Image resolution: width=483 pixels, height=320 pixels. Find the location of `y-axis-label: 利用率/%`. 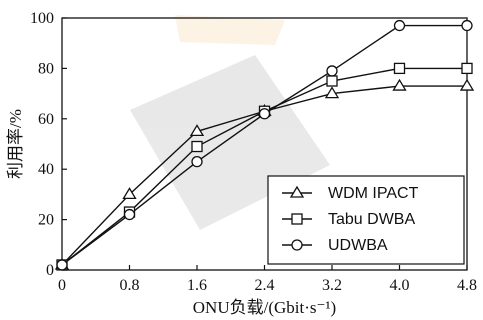

y-axis-label: 利用率/% is located at coordinates (15, 144).